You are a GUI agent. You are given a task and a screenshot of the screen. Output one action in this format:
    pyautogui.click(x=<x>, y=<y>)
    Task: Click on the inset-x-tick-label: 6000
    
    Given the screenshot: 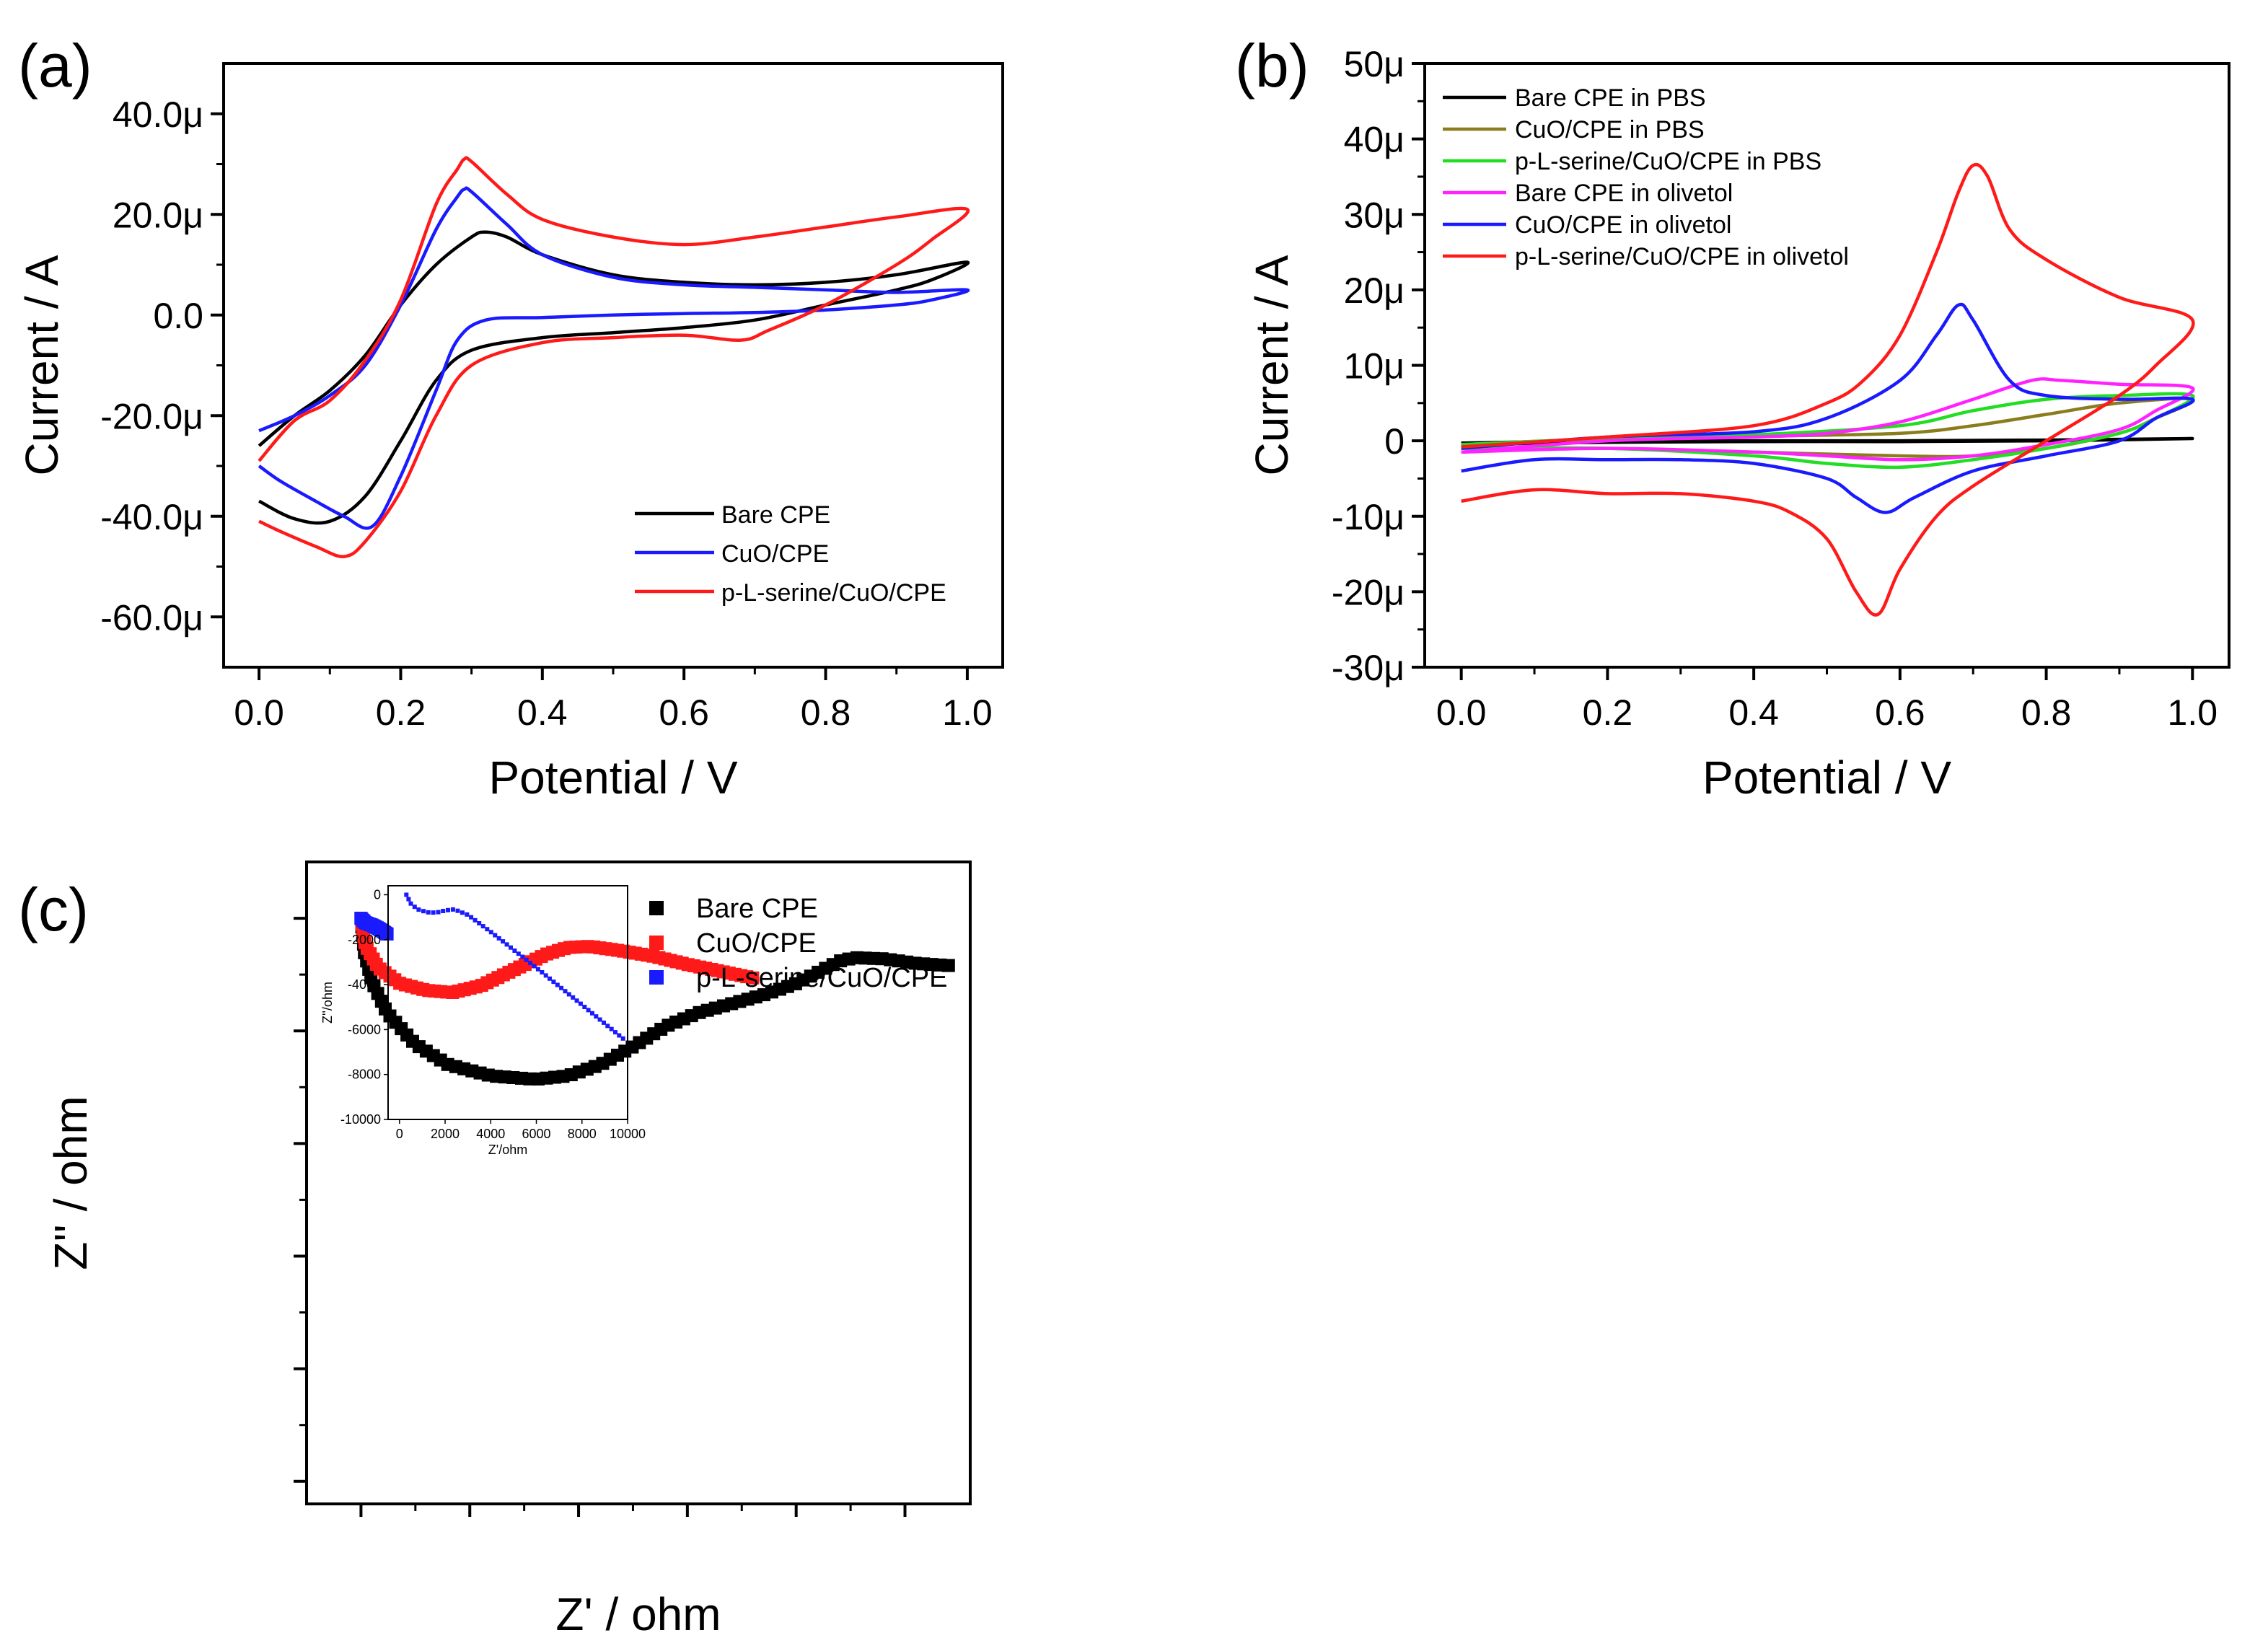 What is the action you would take?
    pyautogui.click(x=536, y=1134)
    